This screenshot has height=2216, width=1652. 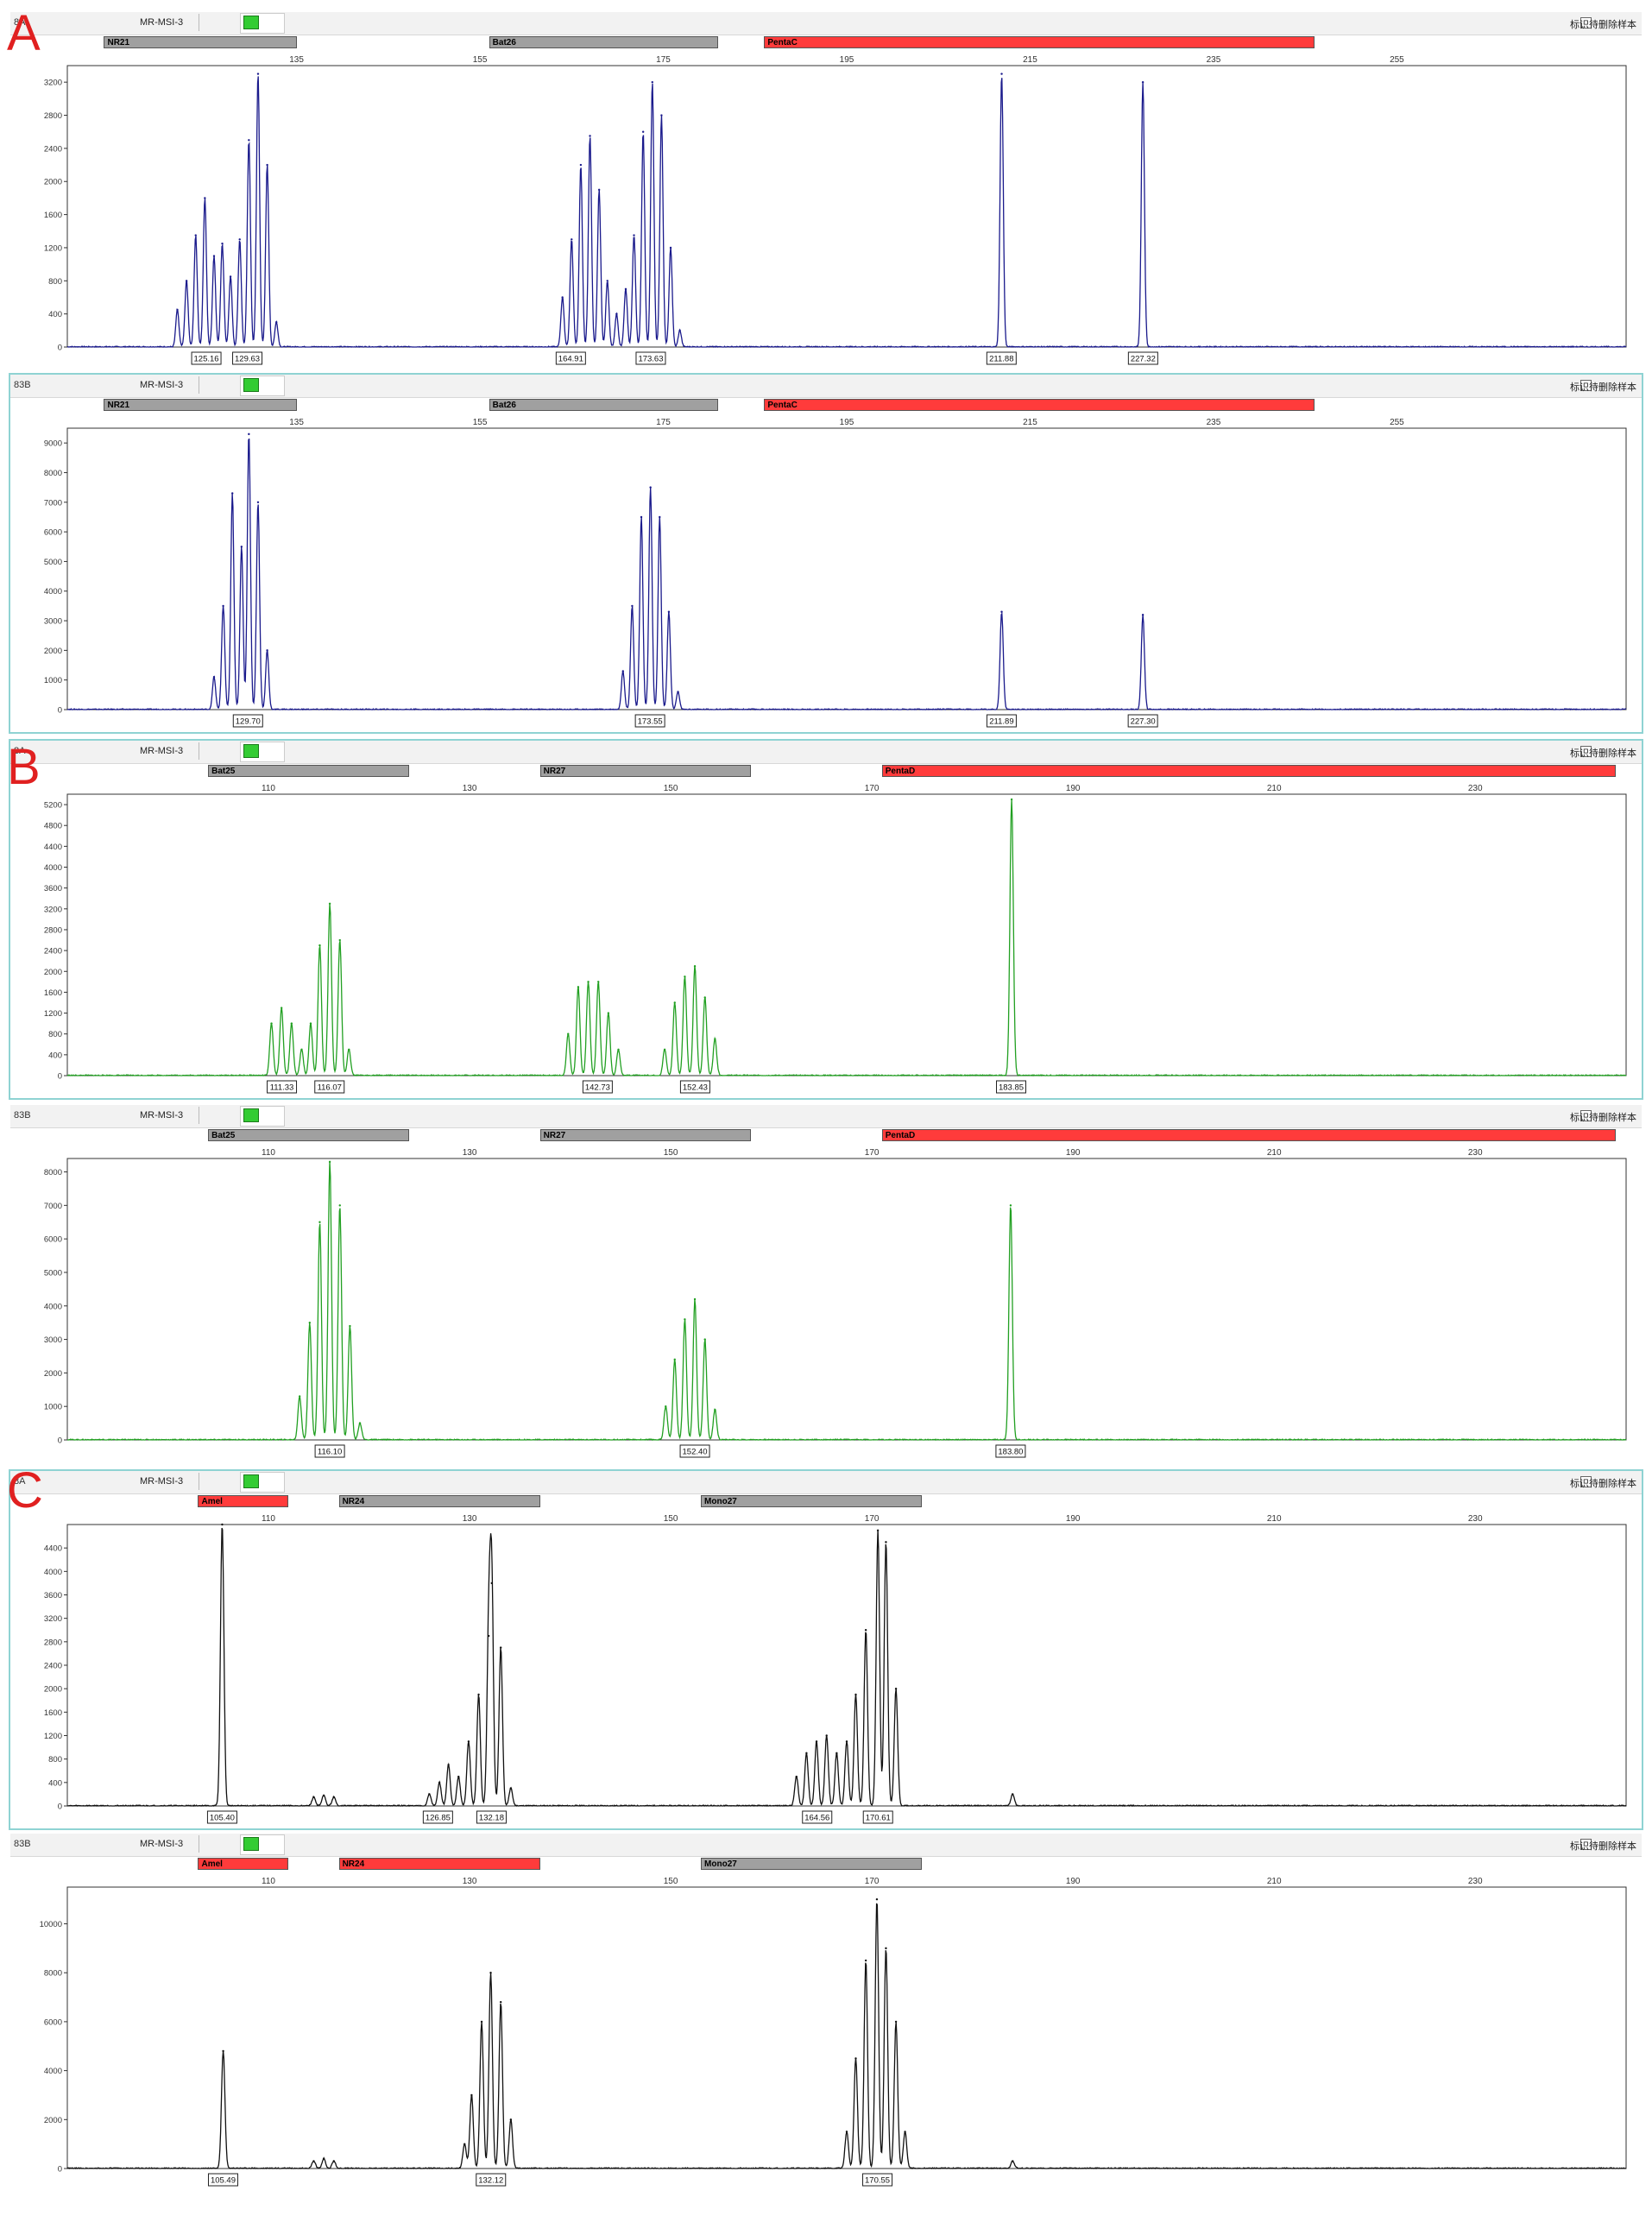 I want to click on peak-label: 116.10, so click(x=330, y=1452).